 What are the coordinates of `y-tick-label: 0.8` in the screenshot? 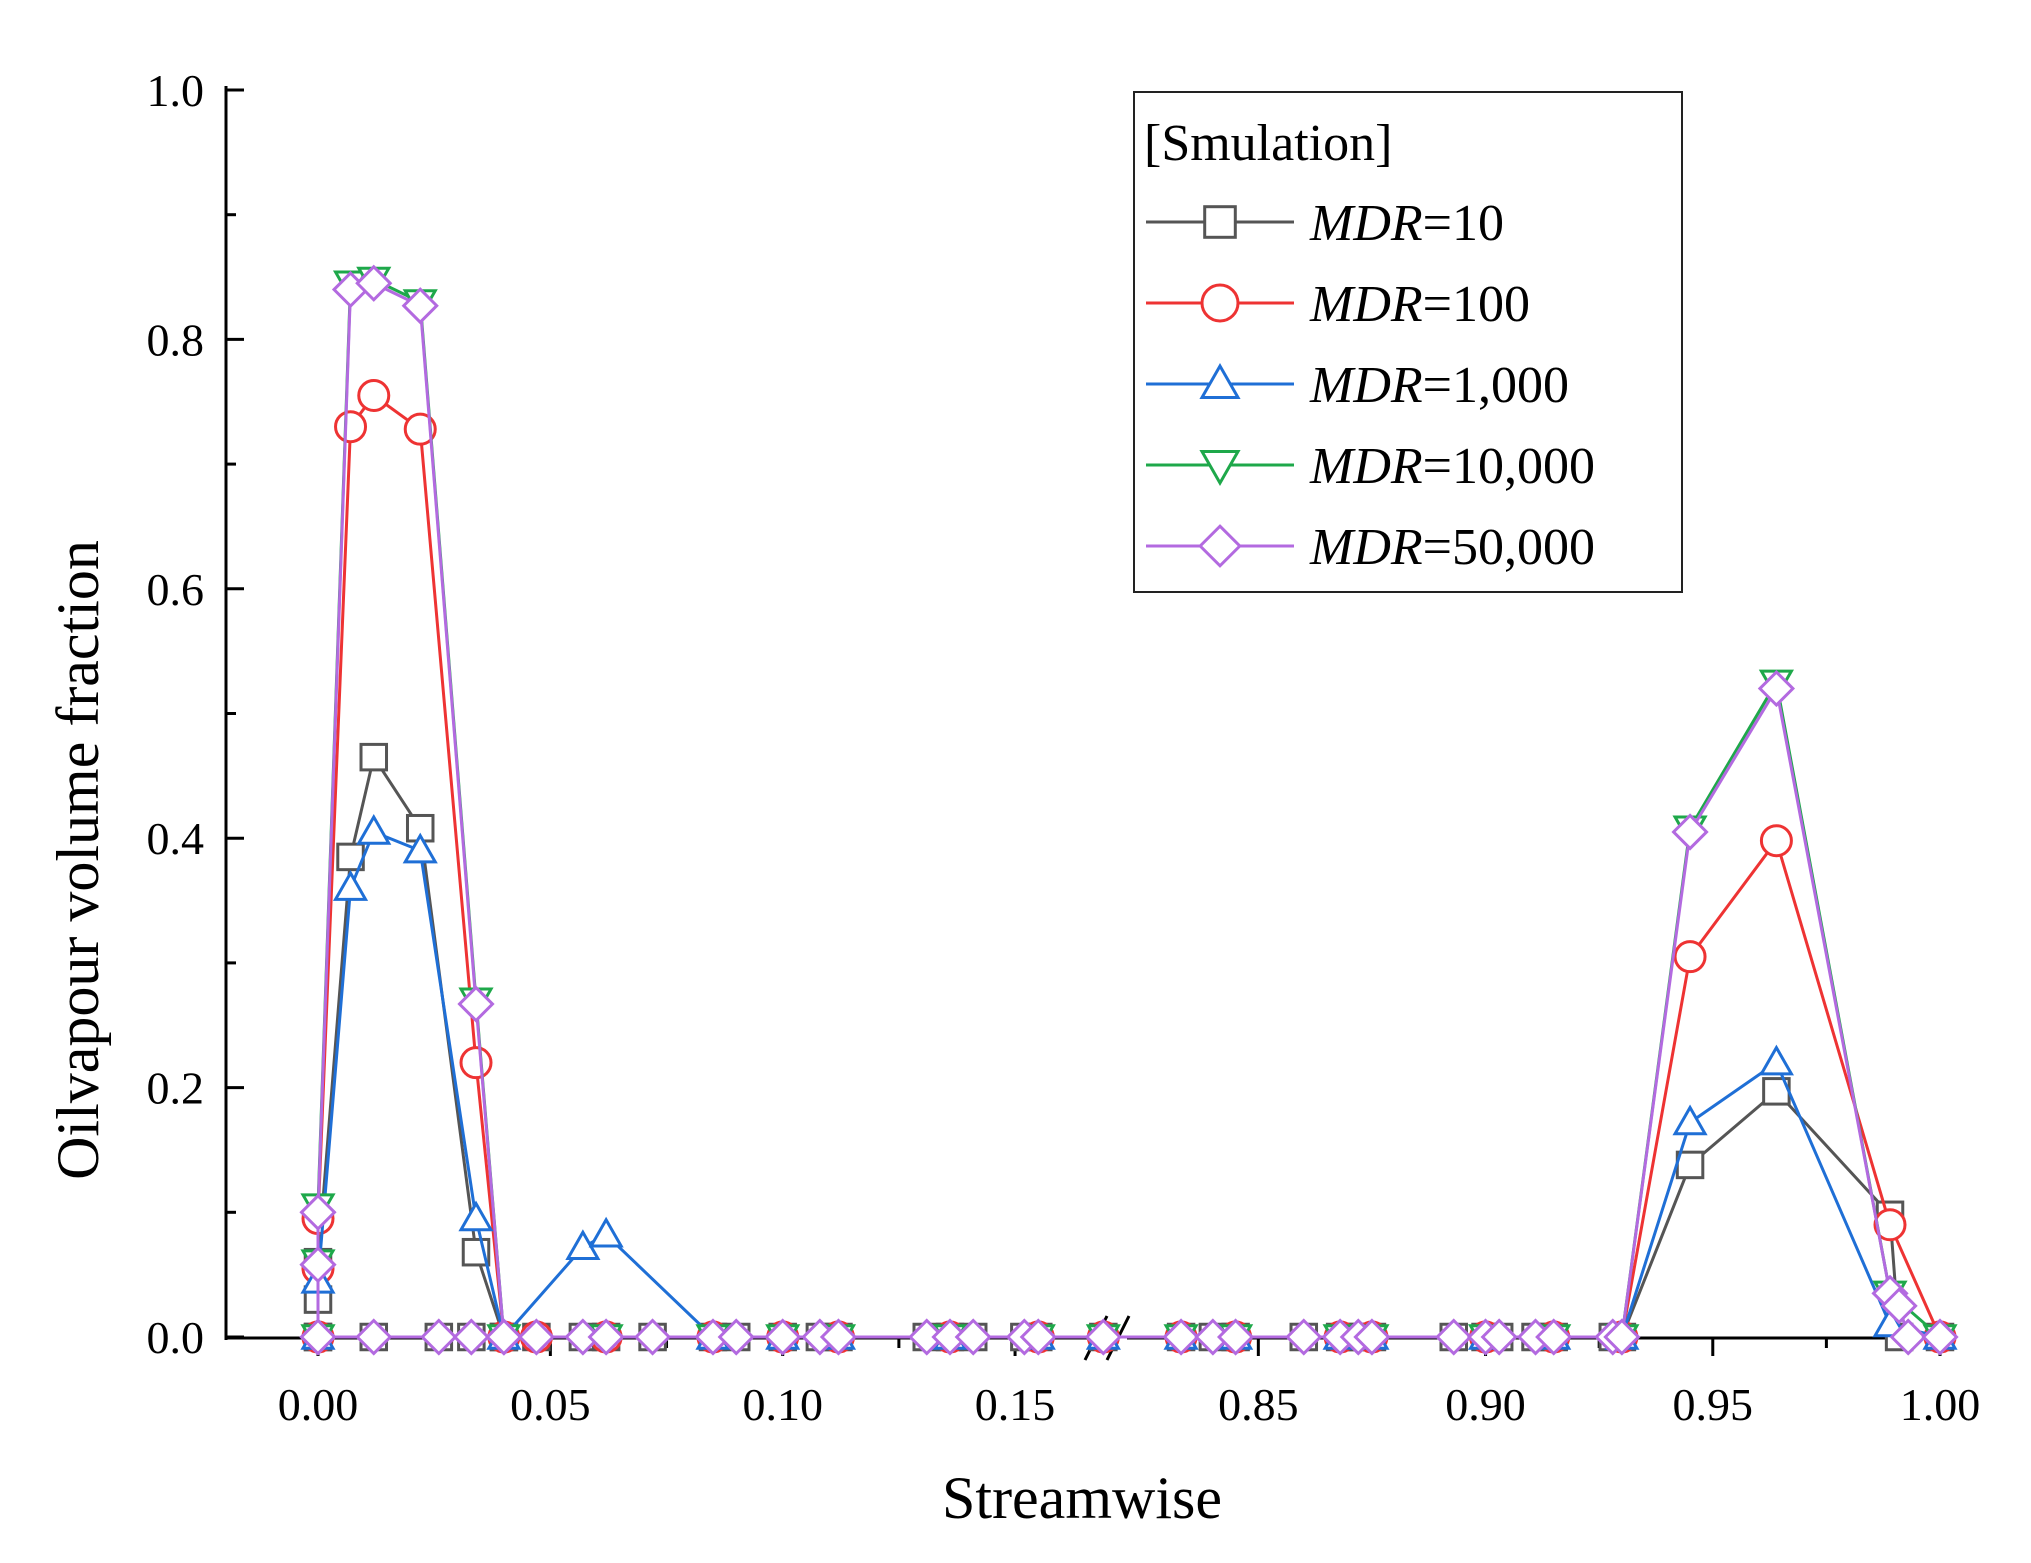 It's located at (176, 339).